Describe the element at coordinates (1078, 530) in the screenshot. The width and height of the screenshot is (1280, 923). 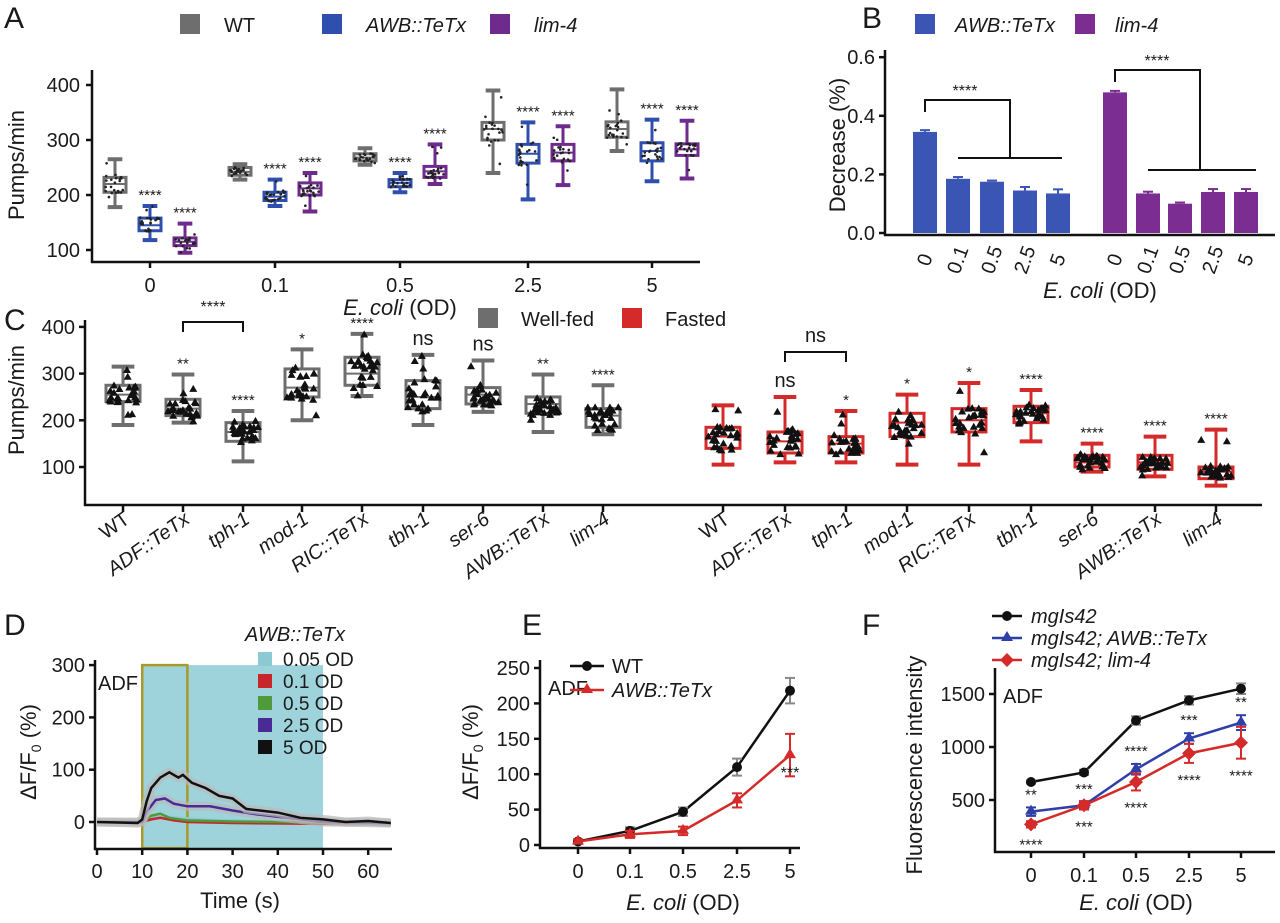
I see `x-tick-label: ser-6` at that location.